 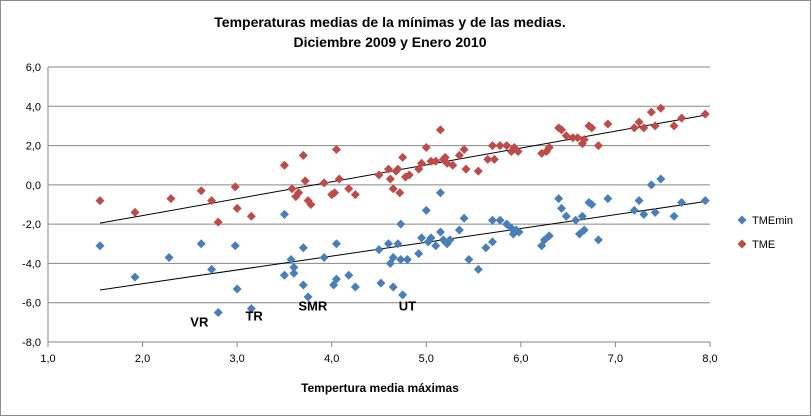 What do you see at coordinates (31, 225) in the screenshot?
I see `y-tick-label: -2,0` at bounding box center [31, 225].